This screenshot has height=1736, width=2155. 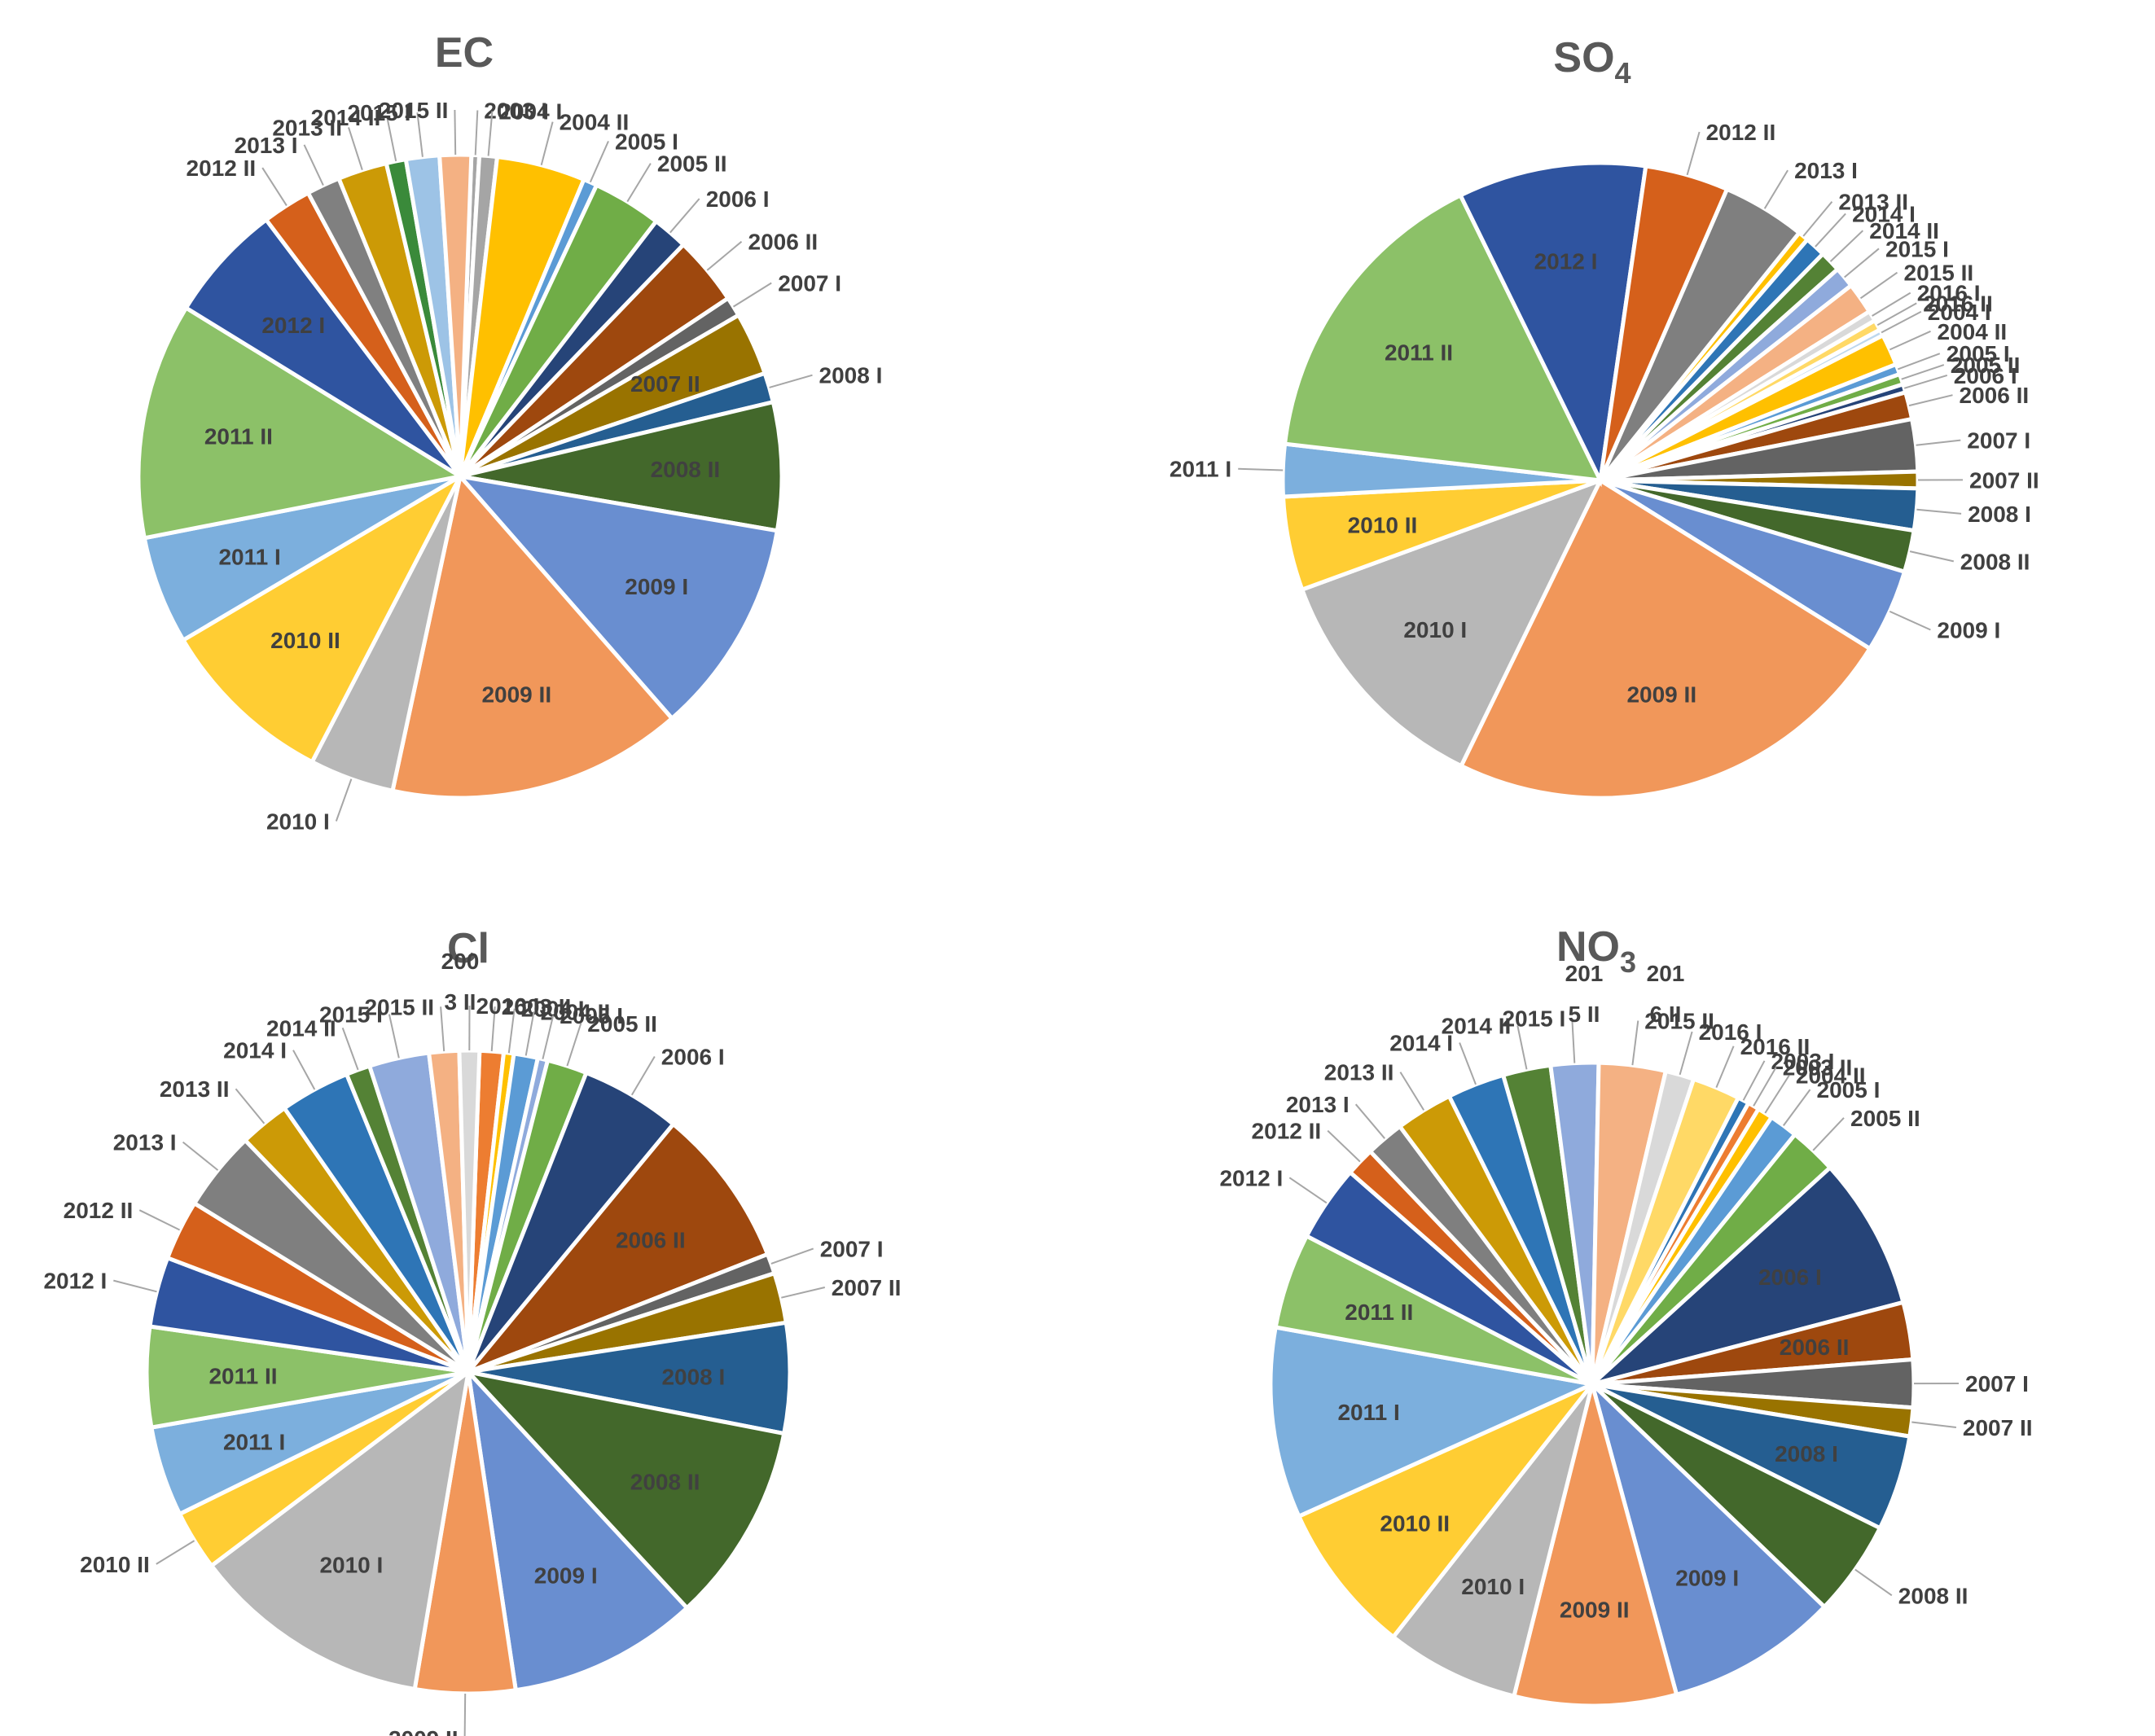 I want to click on slice-label-2014-i: 2014 I, so click(x=1421, y=1043).